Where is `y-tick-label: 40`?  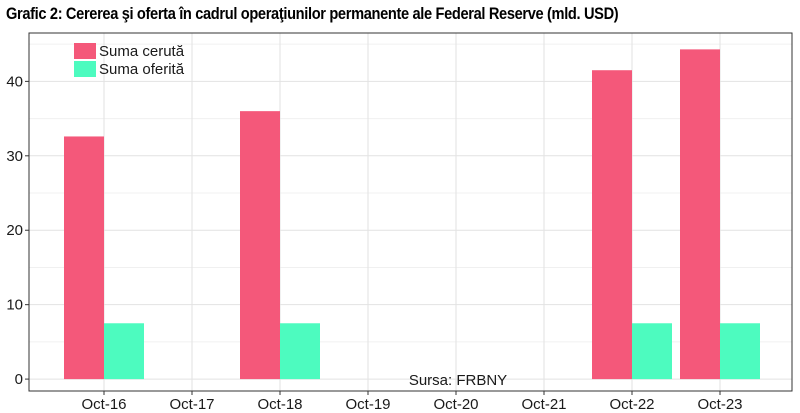 y-tick-label: 40 is located at coordinates (14, 81).